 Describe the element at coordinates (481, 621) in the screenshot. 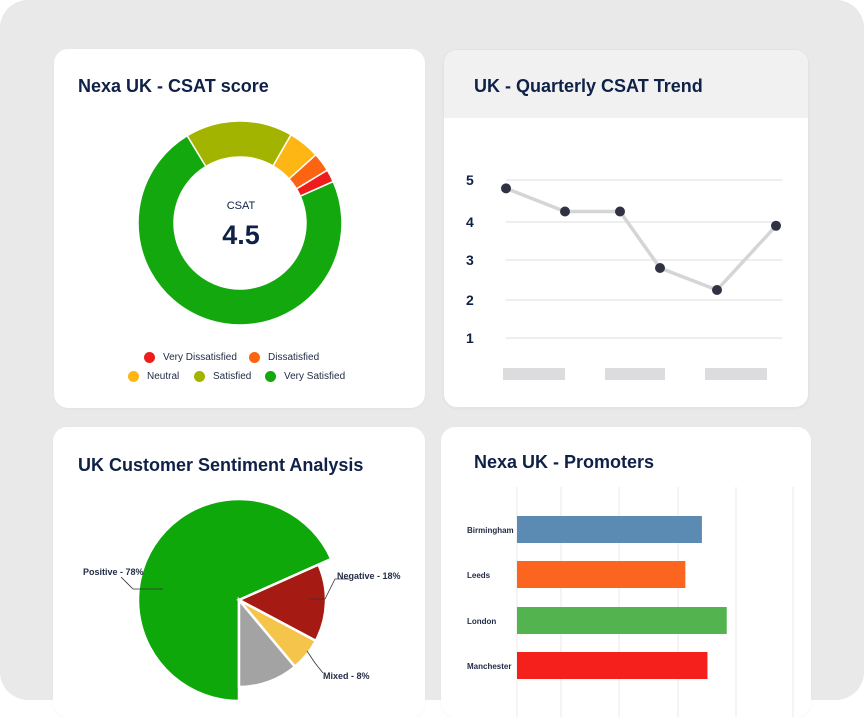

I see `bar-label-london: London` at that location.